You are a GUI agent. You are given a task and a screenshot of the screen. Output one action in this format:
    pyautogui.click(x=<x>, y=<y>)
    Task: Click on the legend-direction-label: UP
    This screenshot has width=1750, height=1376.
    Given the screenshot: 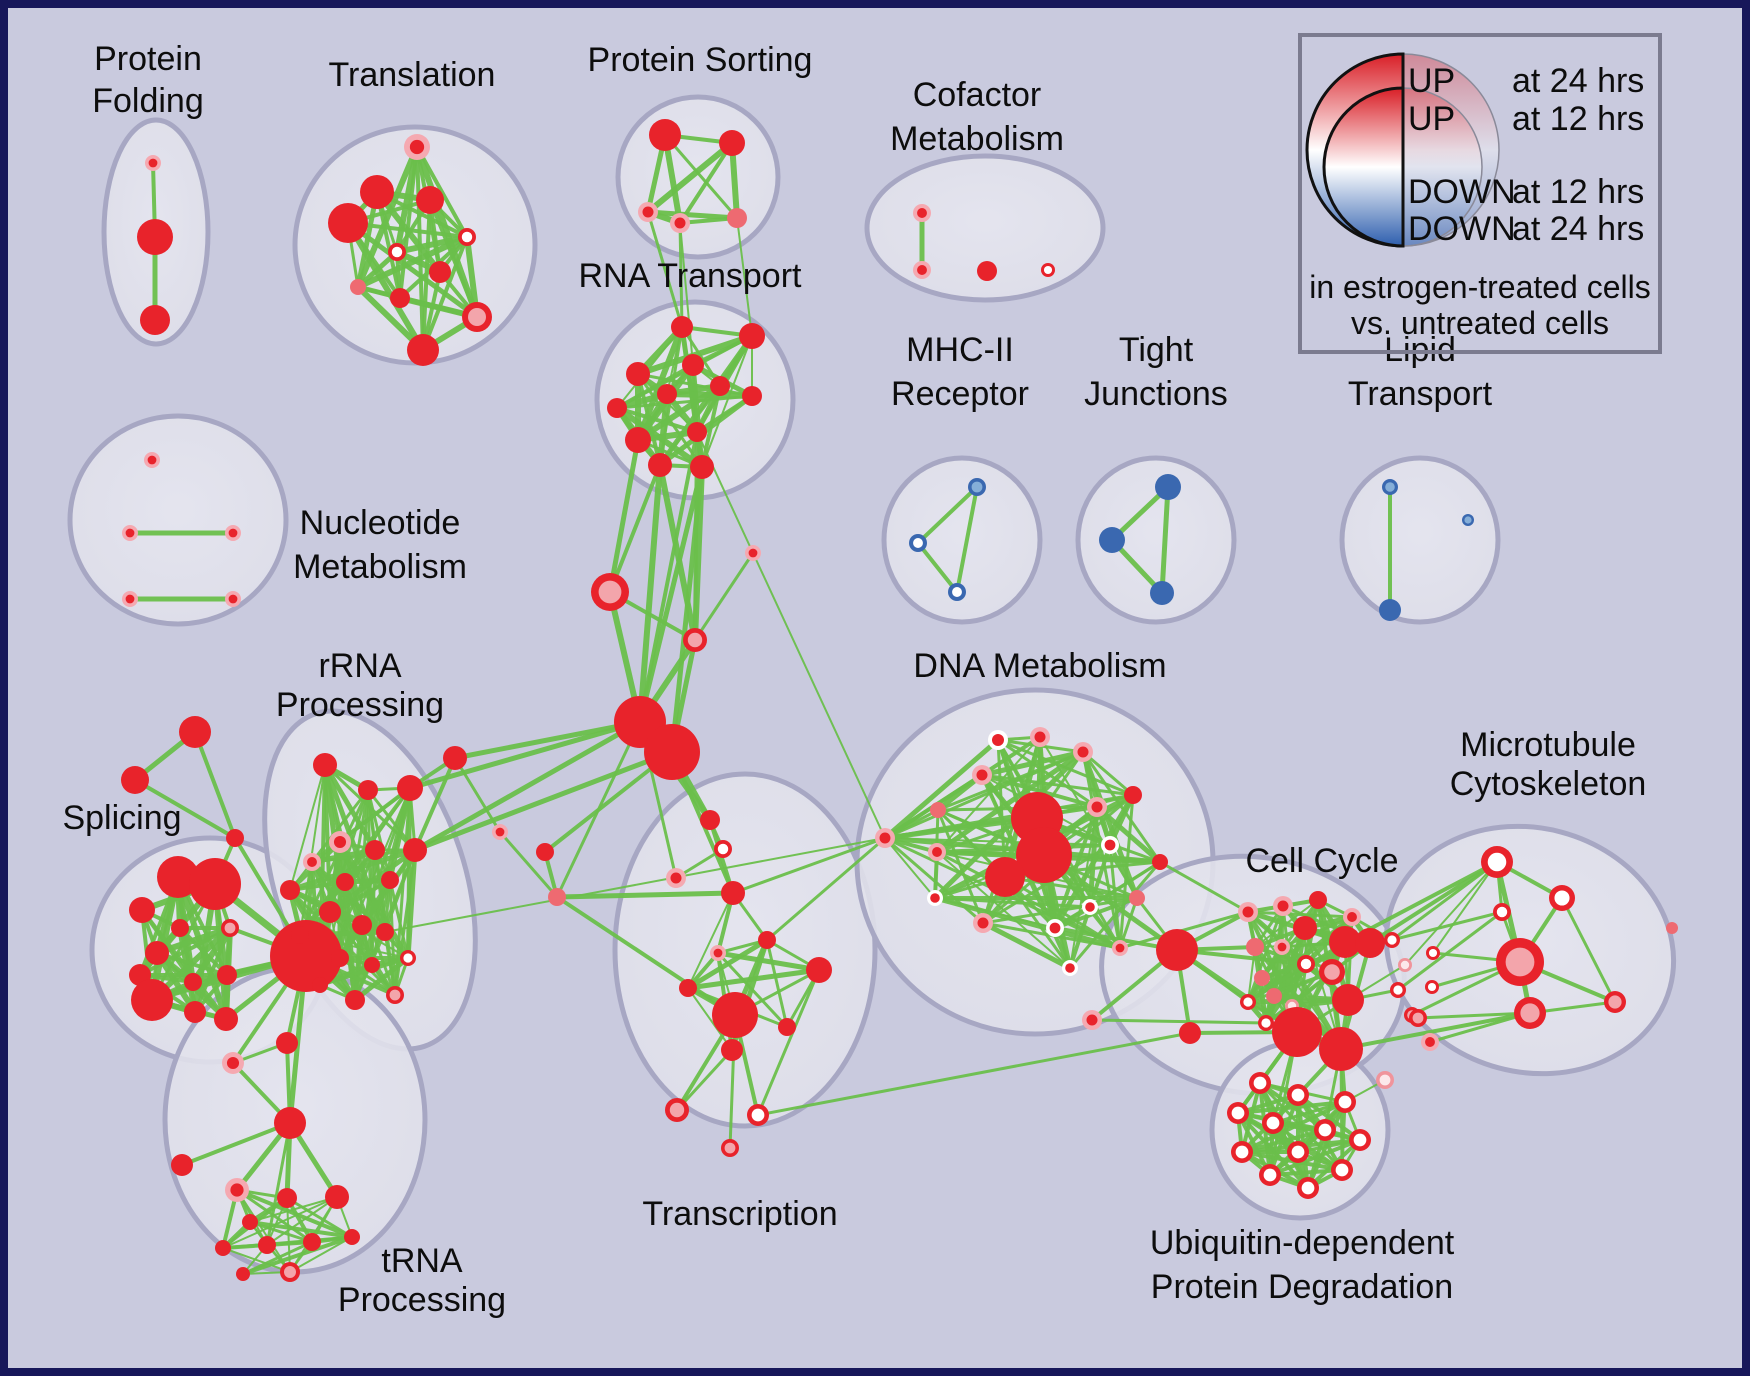 What is the action you would take?
    pyautogui.click(x=1431, y=119)
    